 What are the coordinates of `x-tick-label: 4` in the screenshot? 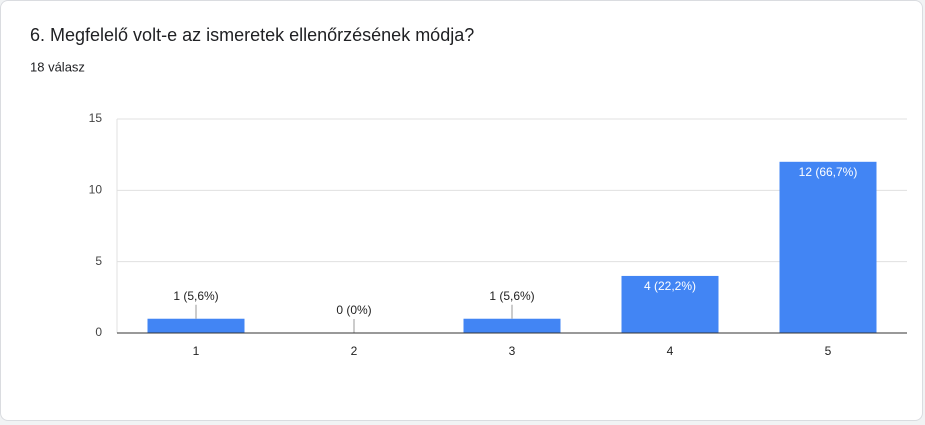 It's located at (670, 351).